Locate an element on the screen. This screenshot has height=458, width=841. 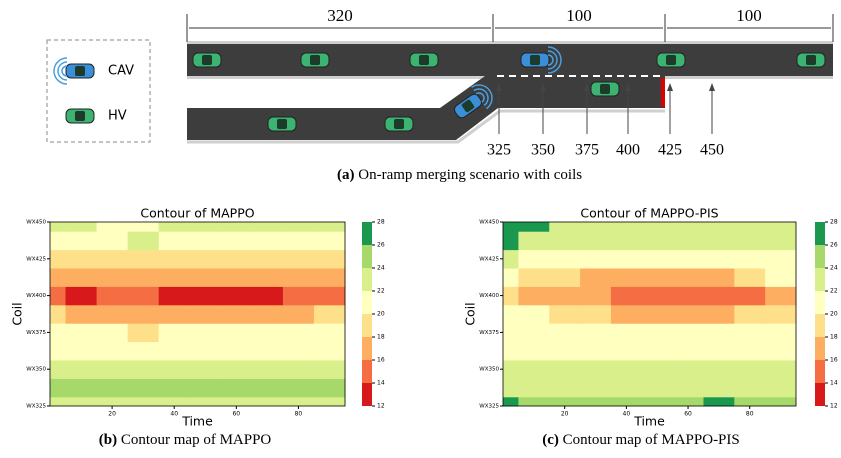
colorbar-label: 26 is located at coordinates (834, 245).